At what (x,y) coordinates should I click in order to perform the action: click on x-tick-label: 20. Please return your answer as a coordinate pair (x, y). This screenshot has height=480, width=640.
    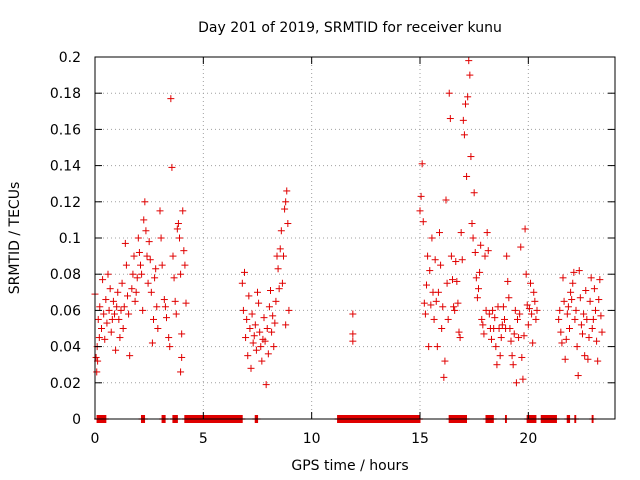
    Looking at the image, I should click on (528, 439).